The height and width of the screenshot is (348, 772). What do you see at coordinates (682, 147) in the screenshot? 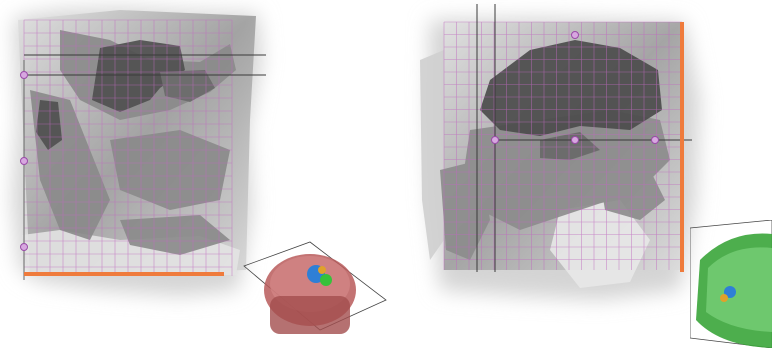
I see `right-slice-bar` at bounding box center [682, 147].